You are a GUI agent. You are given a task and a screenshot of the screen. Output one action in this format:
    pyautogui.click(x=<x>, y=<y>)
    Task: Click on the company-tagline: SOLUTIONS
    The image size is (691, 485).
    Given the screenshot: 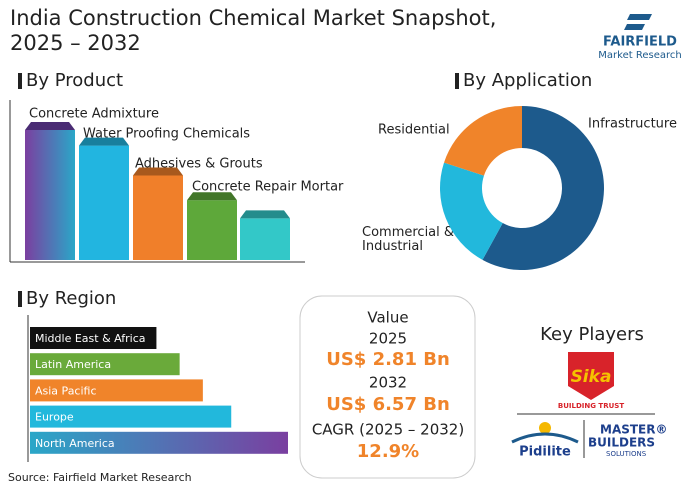 What is the action you would take?
    pyautogui.click(x=626, y=454)
    